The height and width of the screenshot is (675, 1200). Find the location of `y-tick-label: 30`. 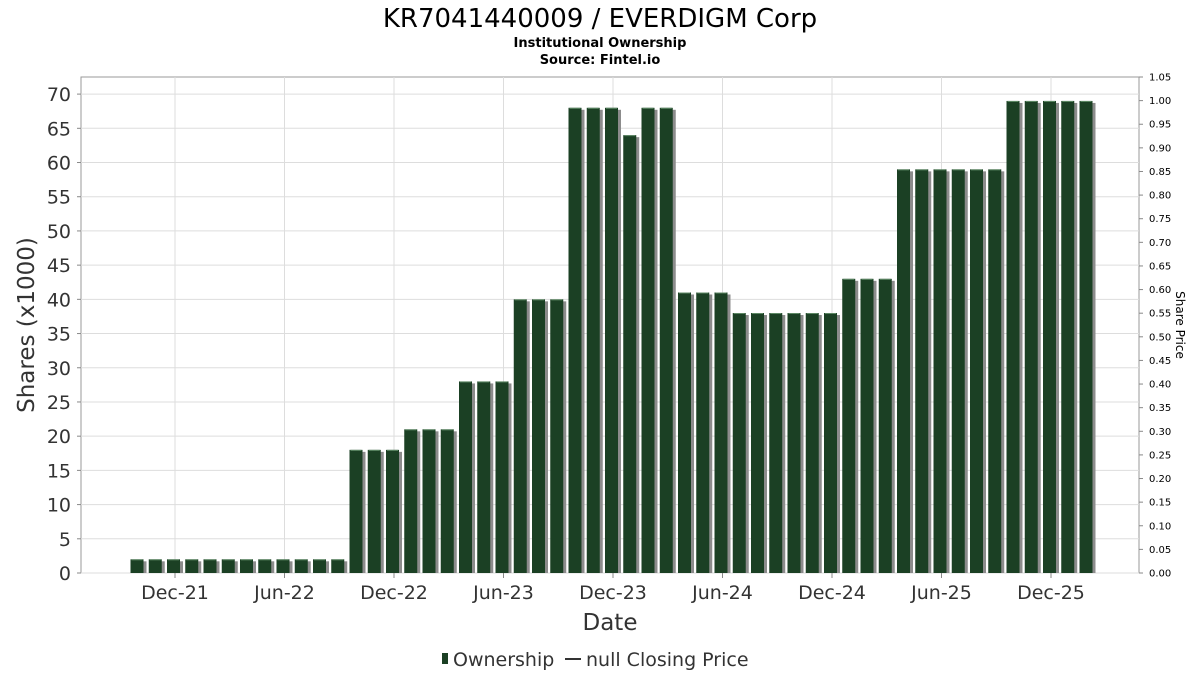

y-tick-label: 30 is located at coordinates (59, 369).